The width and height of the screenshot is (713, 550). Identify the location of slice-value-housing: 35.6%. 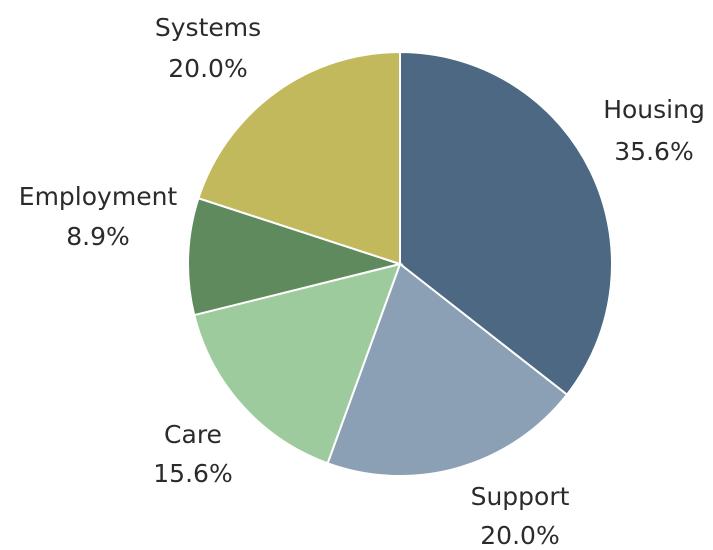
(653, 151).